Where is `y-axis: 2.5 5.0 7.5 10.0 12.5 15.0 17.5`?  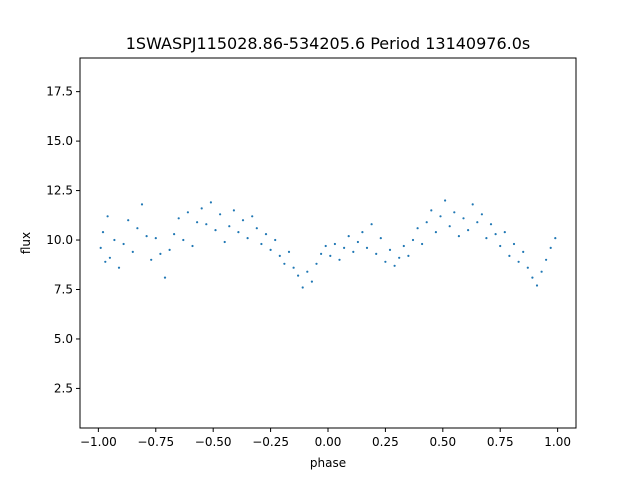 y-axis: 2.5 5.0 7.5 10.0 12.5 15.0 17.5 is located at coordinates (63, 240).